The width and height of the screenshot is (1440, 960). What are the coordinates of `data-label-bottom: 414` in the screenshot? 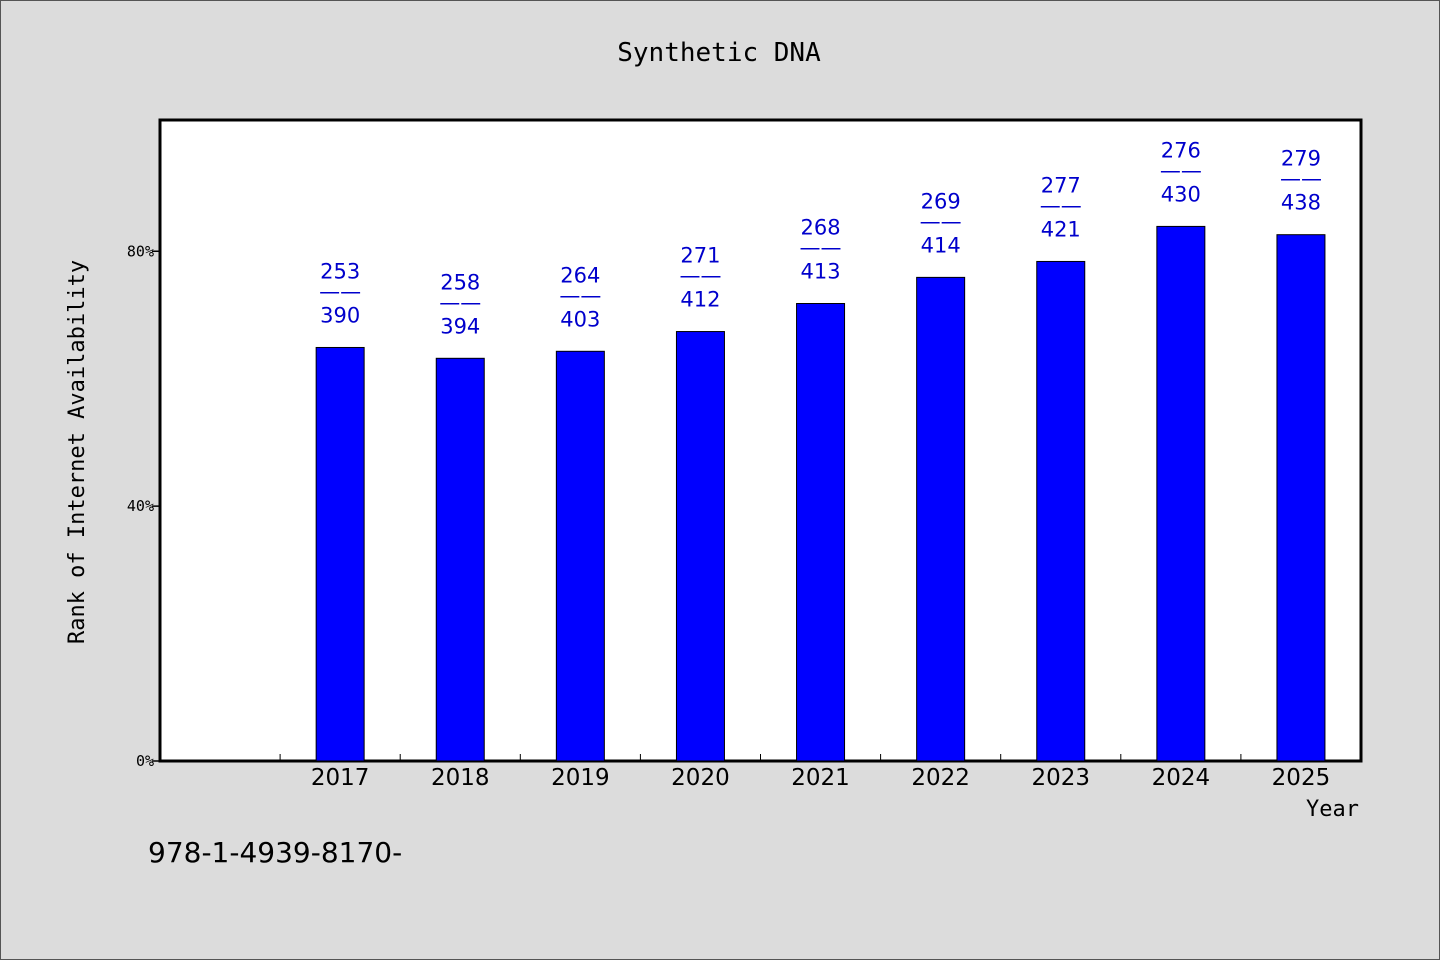 It's located at (941, 245).